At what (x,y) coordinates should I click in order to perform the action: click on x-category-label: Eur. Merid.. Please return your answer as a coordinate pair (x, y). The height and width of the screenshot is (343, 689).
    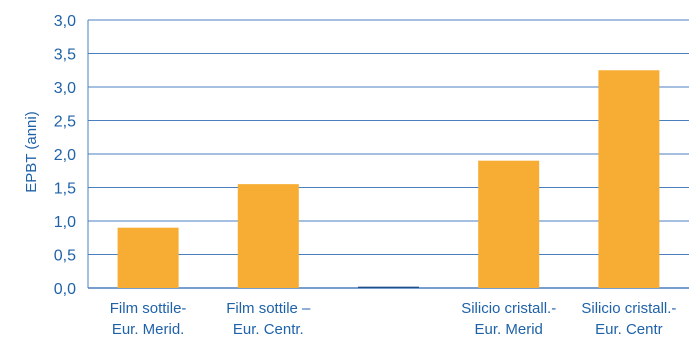
    Looking at the image, I should click on (148, 329).